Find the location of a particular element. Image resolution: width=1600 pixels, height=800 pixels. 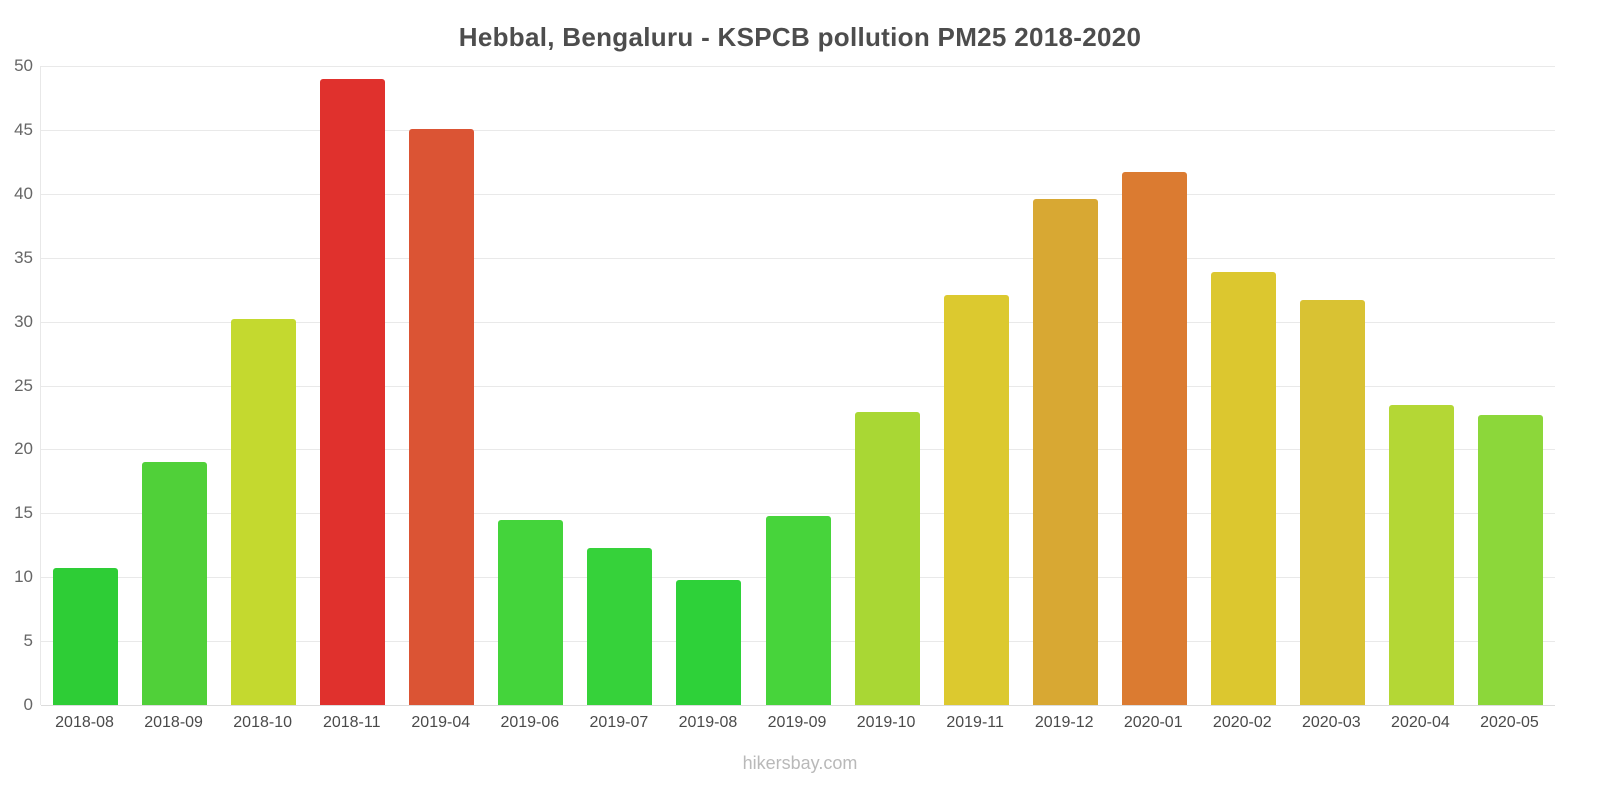

y-axis-labels: 0 5 10 15 20 25 30 35 40 45 50 is located at coordinates (16, 385).